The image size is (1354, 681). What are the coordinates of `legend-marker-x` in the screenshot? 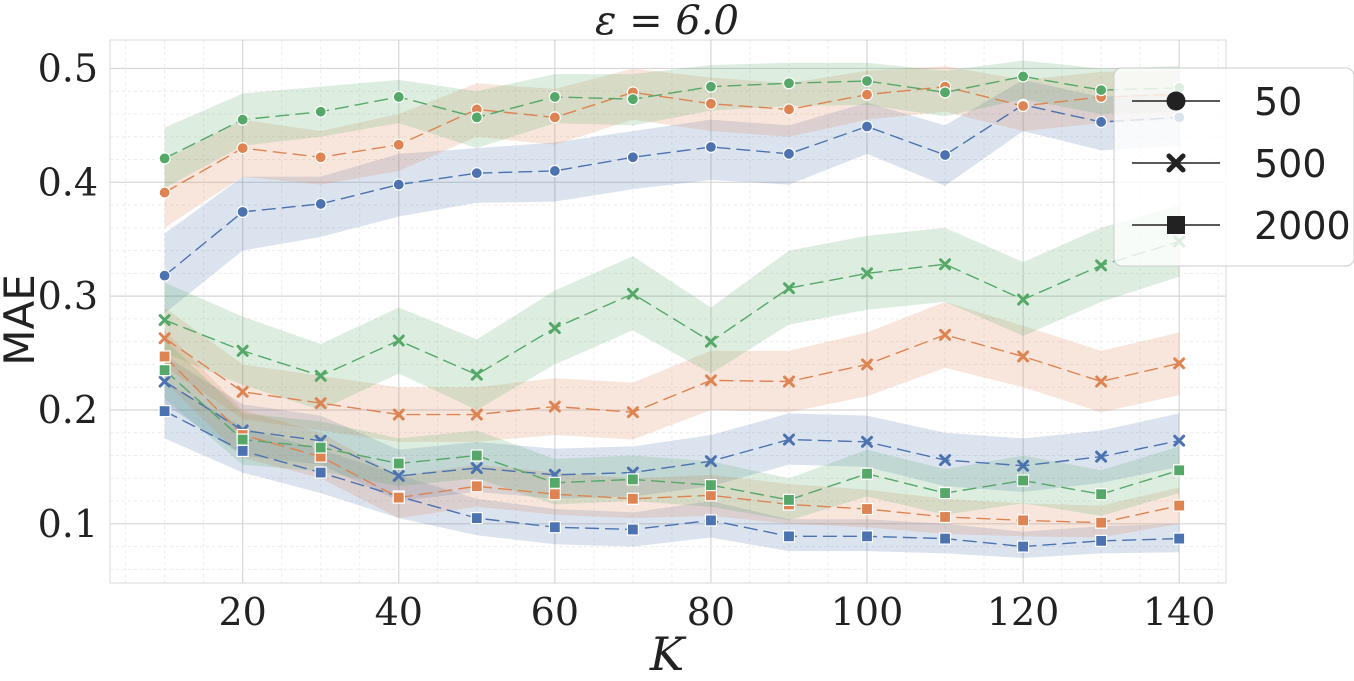 It's located at (1176, 163).